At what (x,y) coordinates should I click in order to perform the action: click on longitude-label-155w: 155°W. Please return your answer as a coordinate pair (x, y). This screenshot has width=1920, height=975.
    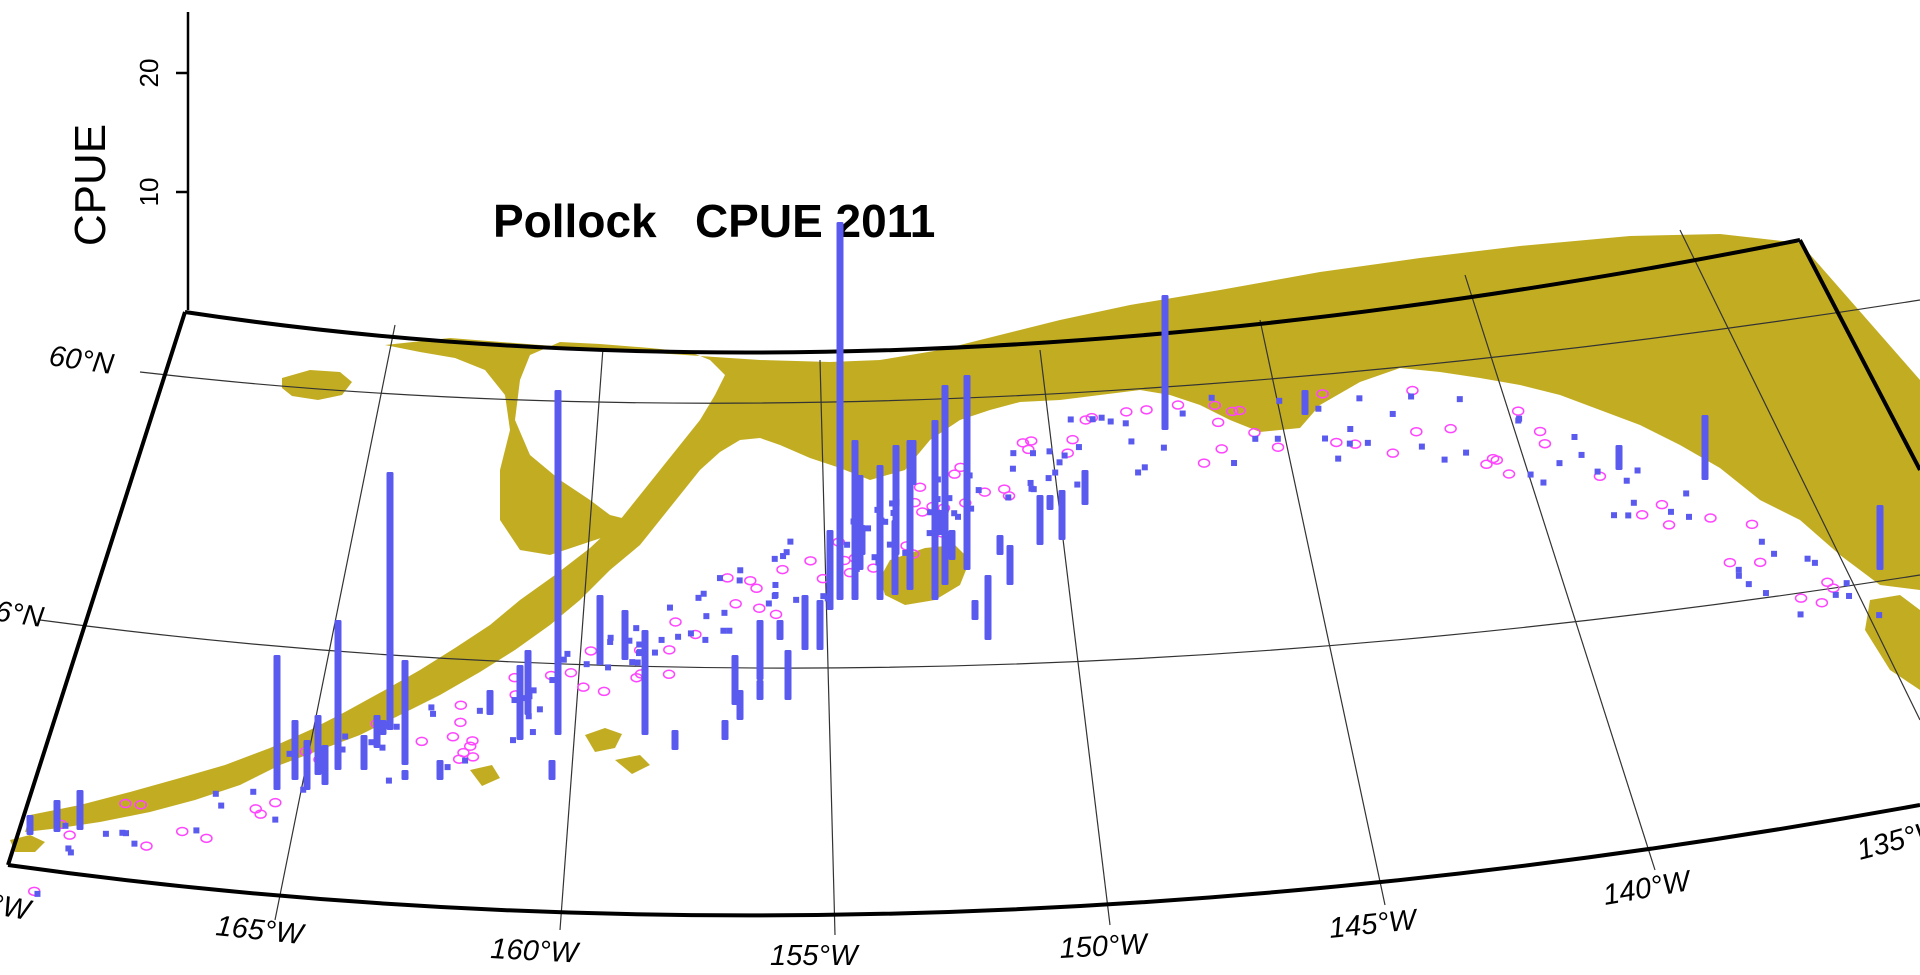
    Looking at the image, I should click on (815, 956).